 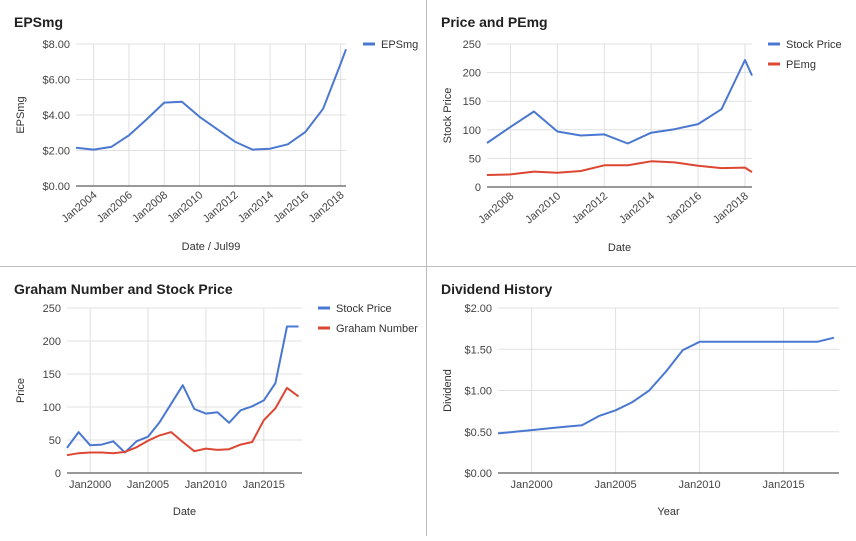 I want to click on x-tick-label: Jan2006, so click(x=115, y=207).